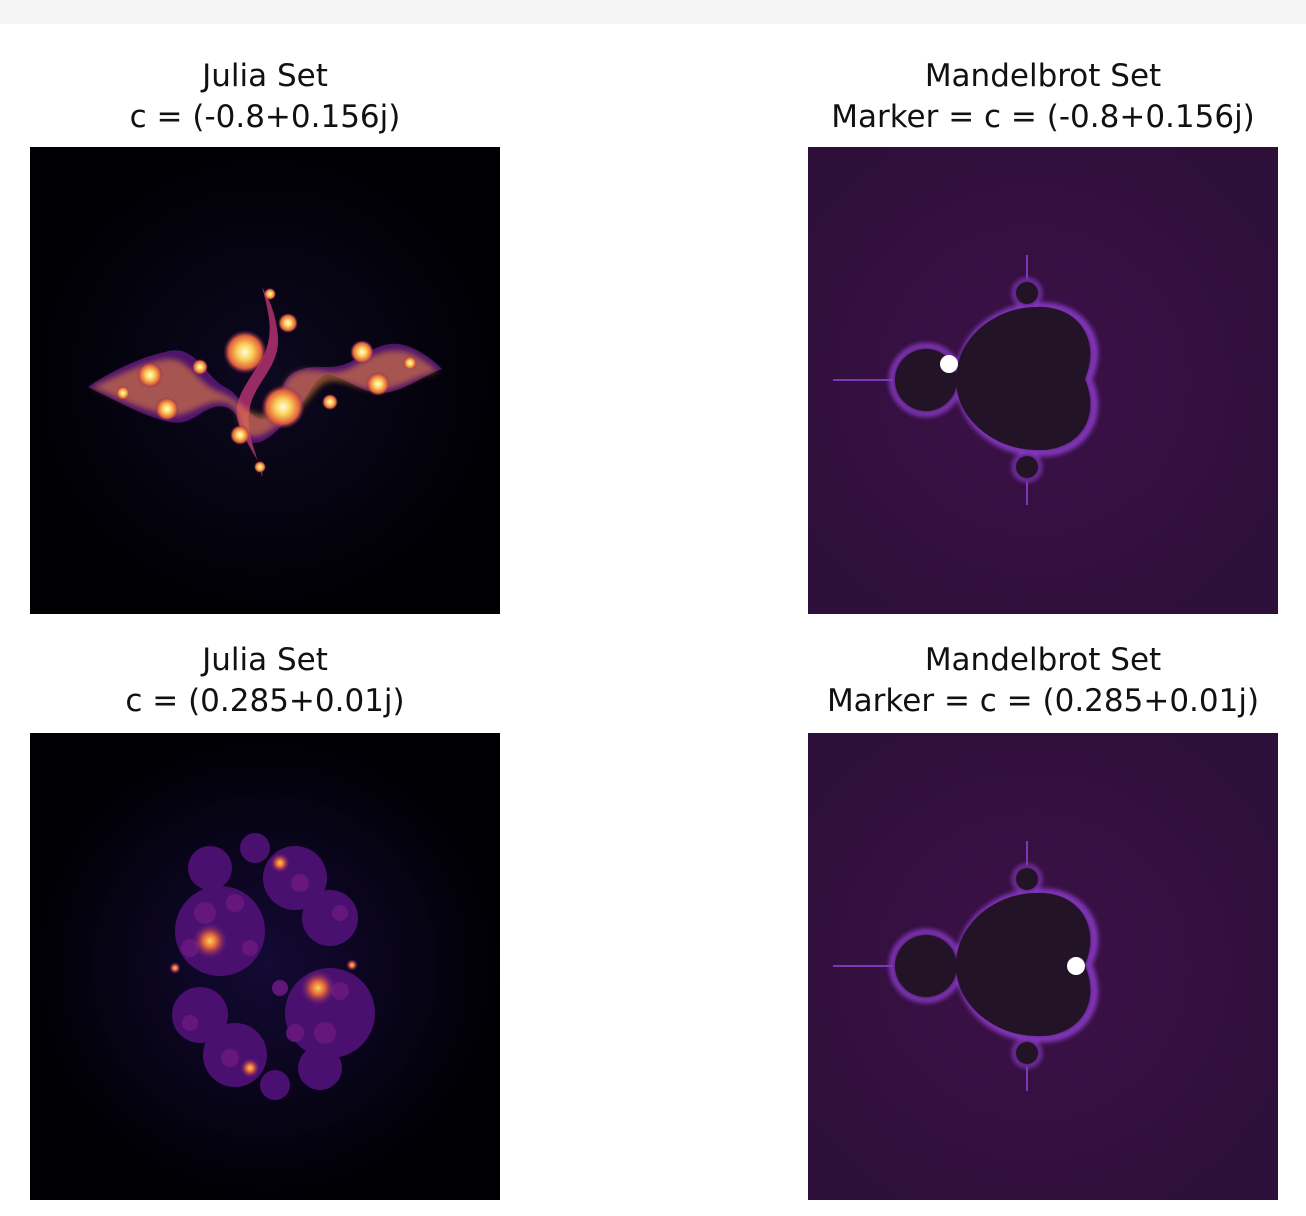 Image resolution: width=1306 pixels, height=1216 pixels. I want to click on mandelbrot-title-2-main: Mandelbrot Set, so click(1043, 660).